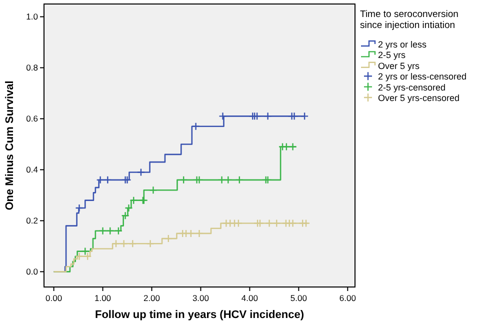 Image resolution: width=484 pixels, height=325 pixels. What do you see at coordinates (412, 87) in the screenshot?
I see `legend-label: 2-5 yrs-censored` at bounding box center [412, 87].